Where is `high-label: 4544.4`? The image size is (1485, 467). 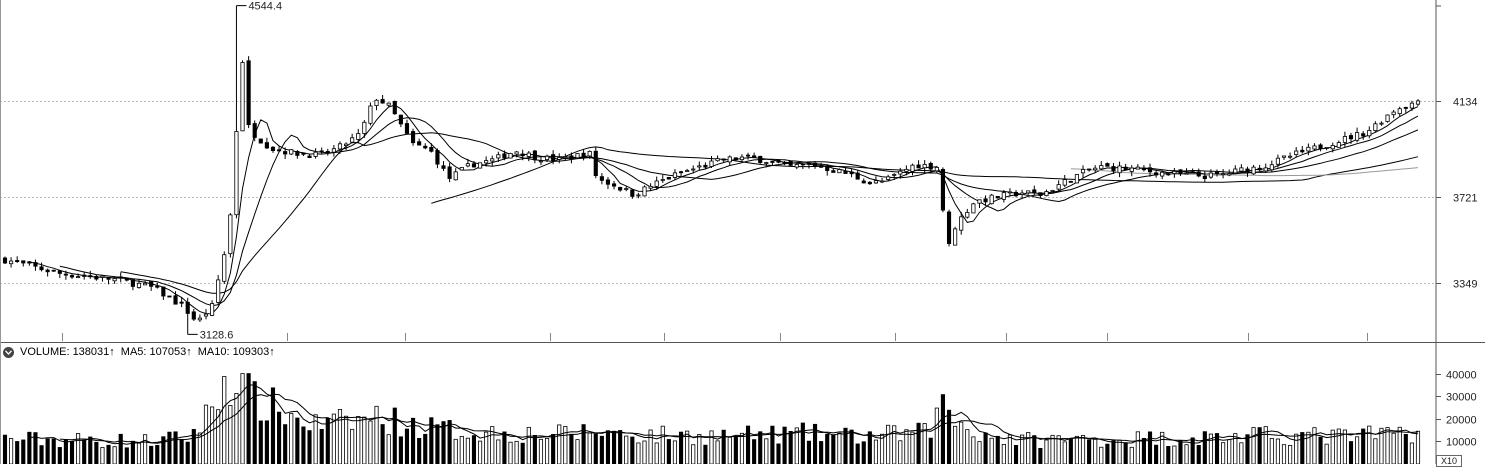 high-label: 4544.4 is located at coordinates (265, 7).